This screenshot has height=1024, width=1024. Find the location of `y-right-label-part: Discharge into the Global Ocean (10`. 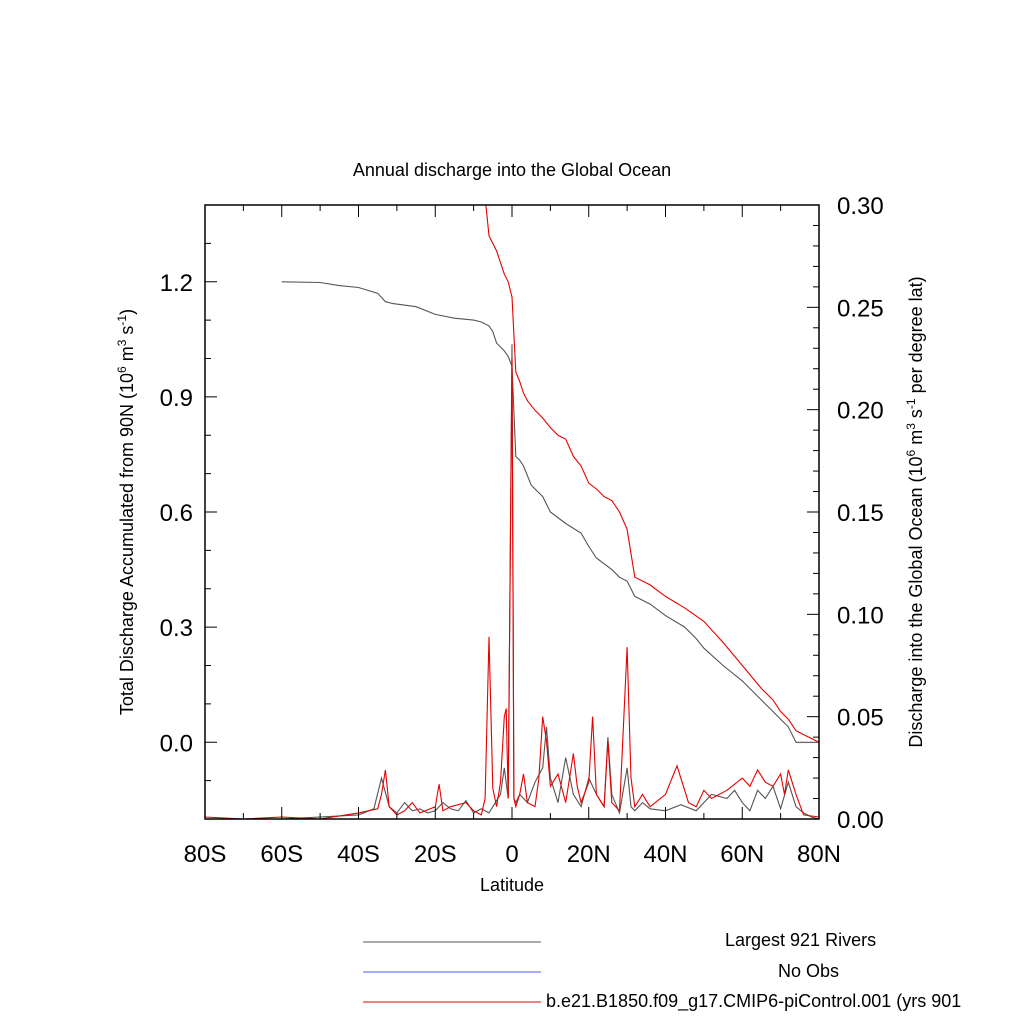

y-right-label-part: Discharge into the Global Ocean (10 is located at coordinates (916, 601).